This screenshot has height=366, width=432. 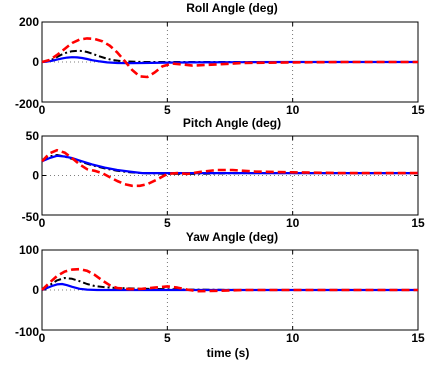 What do you see at coordinates (29, 22) in the screenshot?
I see `y-tick-label: 200` at bounding box center [29, 22].